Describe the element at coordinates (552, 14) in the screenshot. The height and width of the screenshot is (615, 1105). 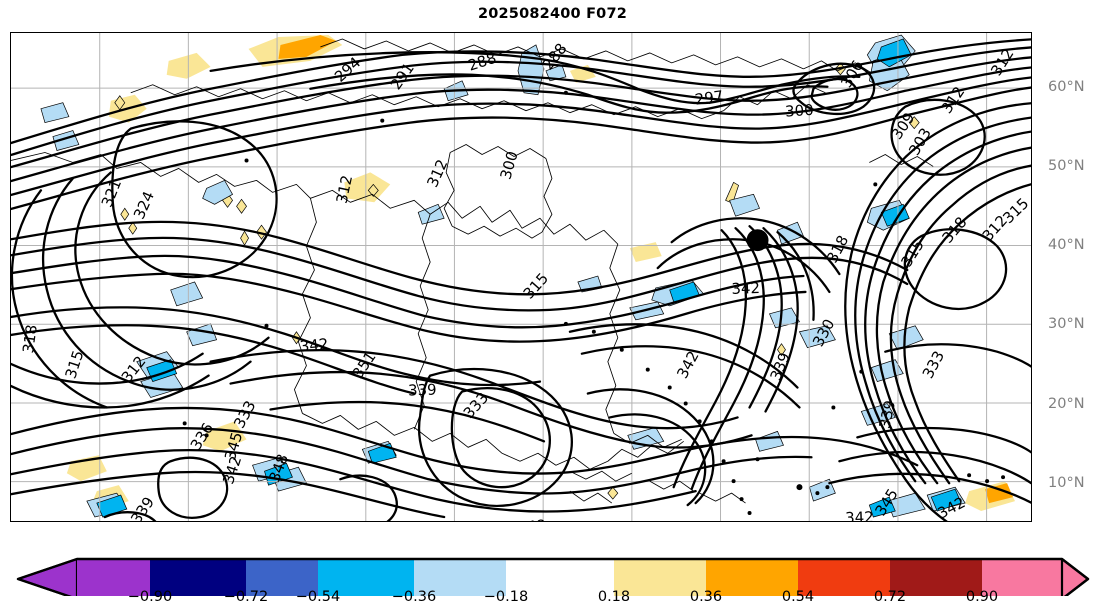
I see `page-title: 2025082400 F072` at that location.